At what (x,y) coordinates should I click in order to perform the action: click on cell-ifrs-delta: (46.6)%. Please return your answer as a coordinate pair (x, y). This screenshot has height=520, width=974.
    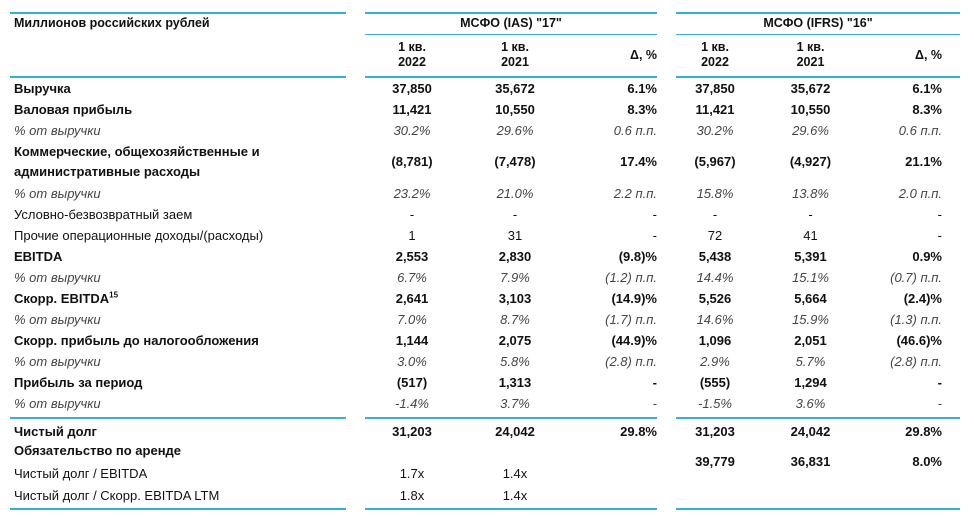
    Looking at the image, I should click on (919, 340).